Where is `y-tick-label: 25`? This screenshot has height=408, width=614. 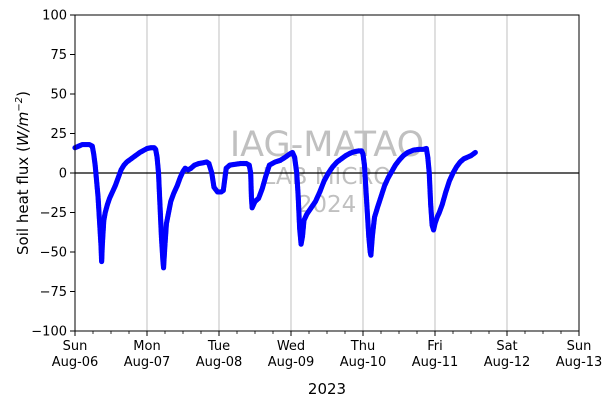 y-tick-label: 25 is located at coordinates (58, 134).